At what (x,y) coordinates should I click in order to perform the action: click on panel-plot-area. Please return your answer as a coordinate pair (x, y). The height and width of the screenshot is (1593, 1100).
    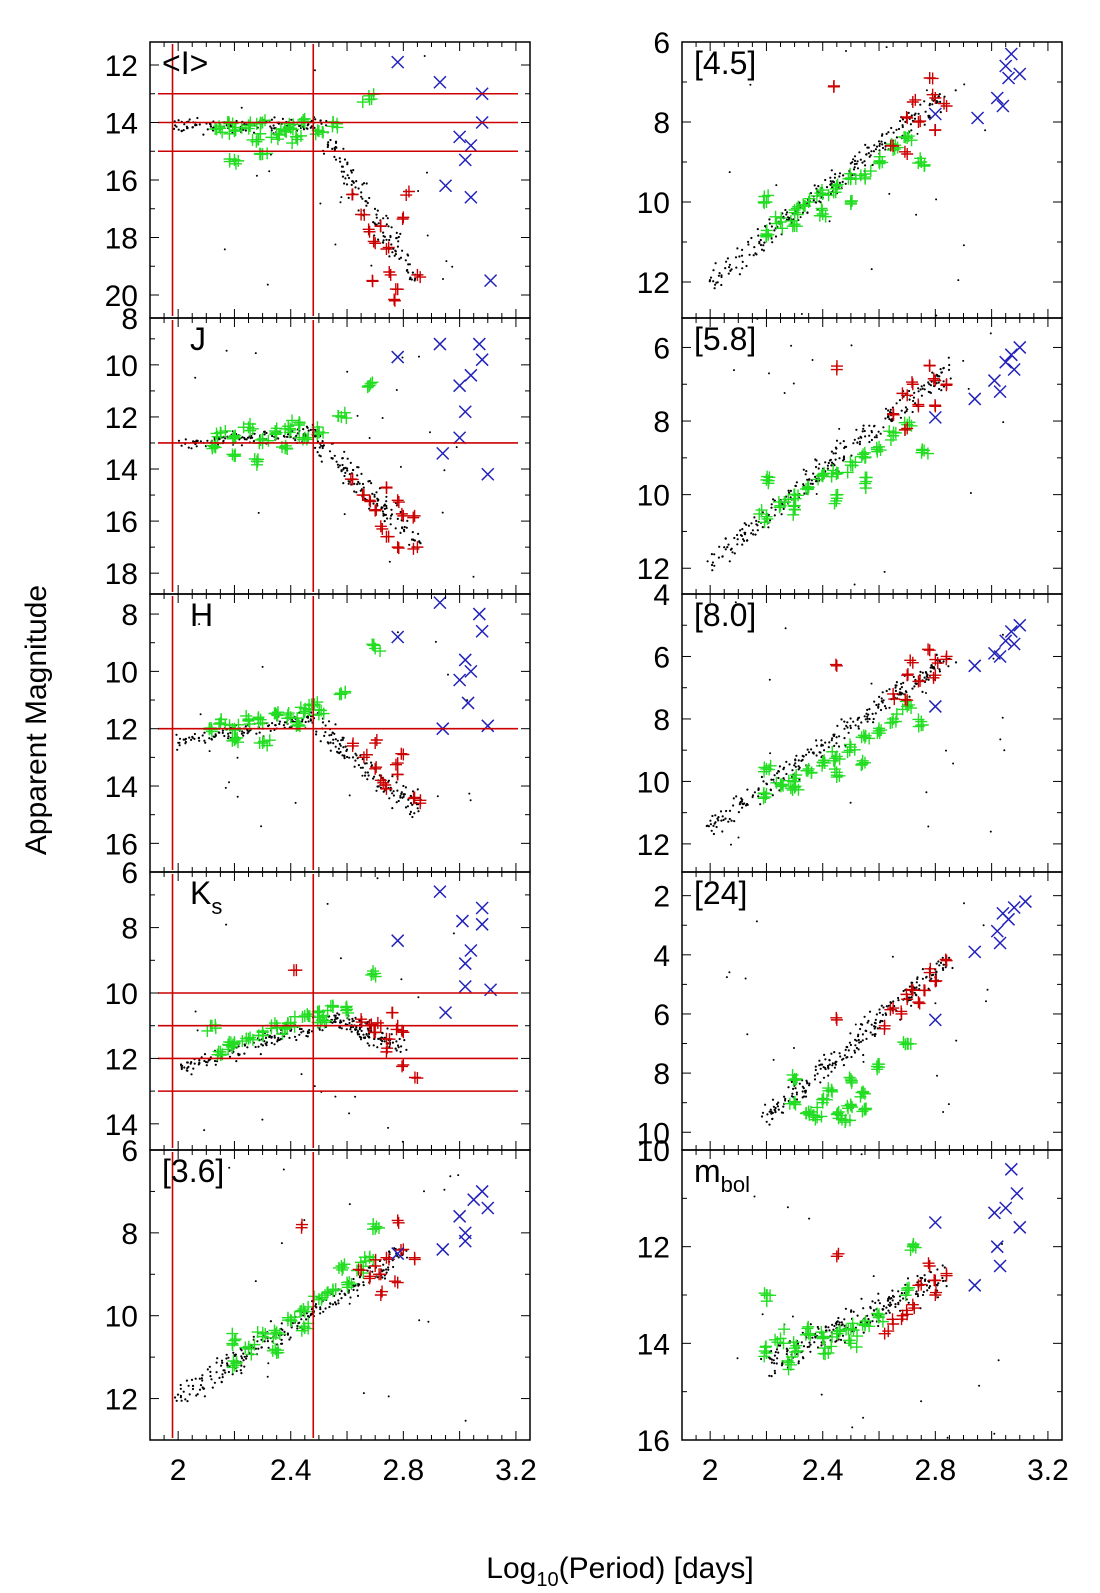
    Looking at the image, I should click on (334, 1294).